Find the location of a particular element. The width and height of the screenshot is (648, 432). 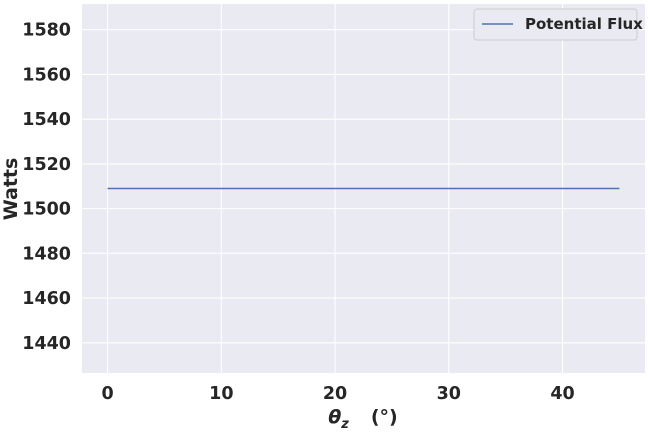

x-axis-label: θz (°) is located at coordinates (363, 419).